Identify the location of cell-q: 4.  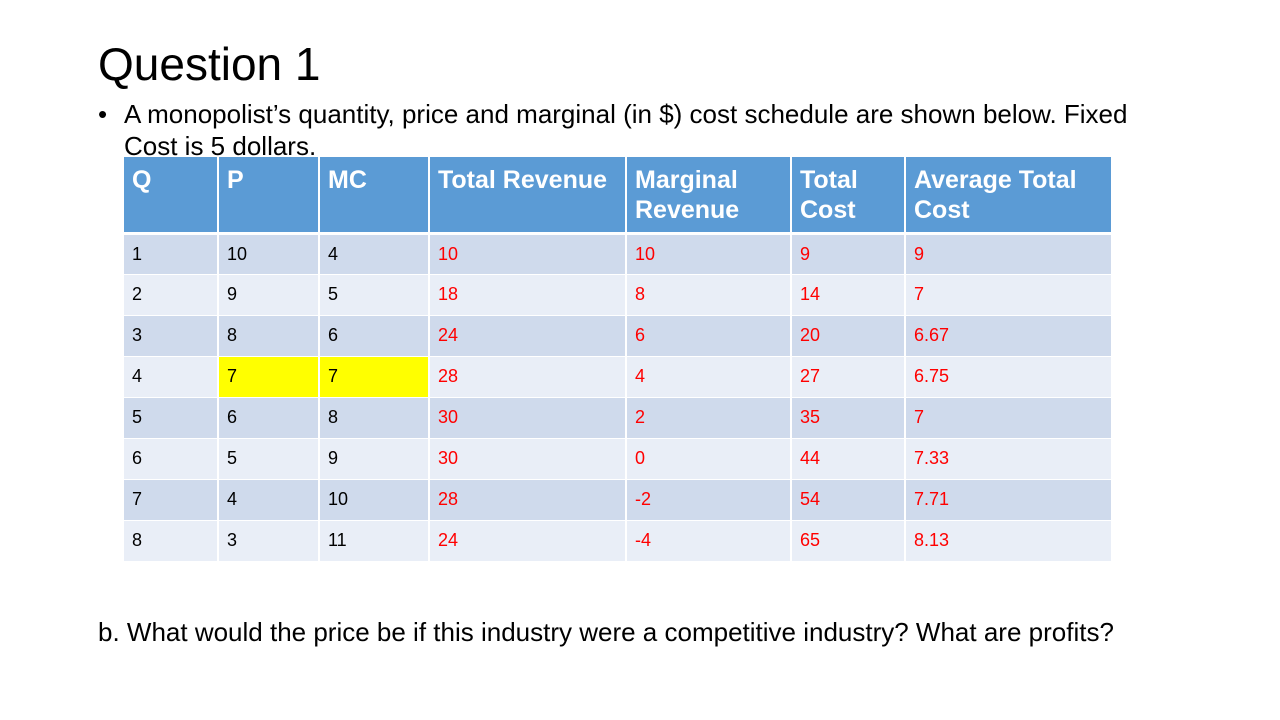
(171, 377).